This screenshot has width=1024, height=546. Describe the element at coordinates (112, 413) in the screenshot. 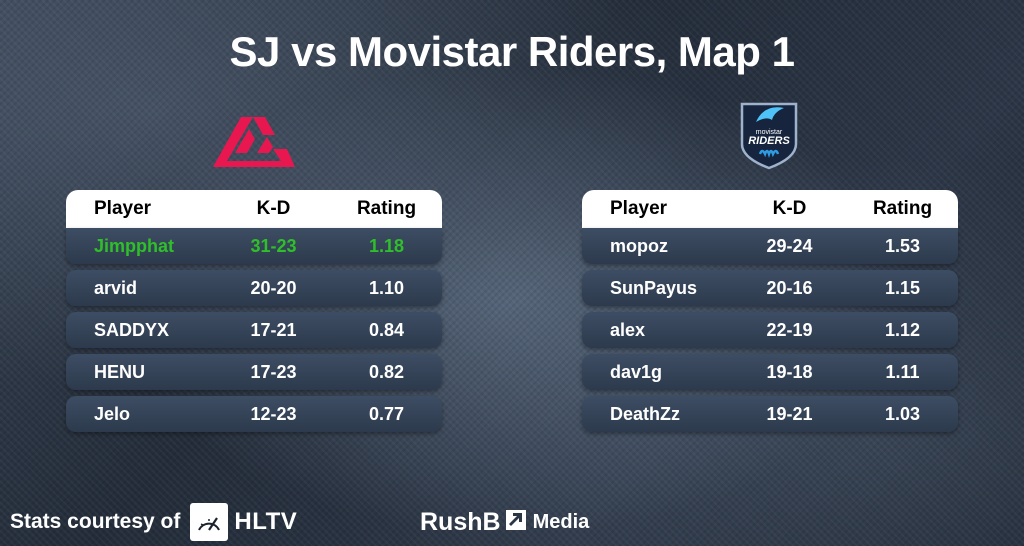

I see `player-name: Jelo` at that location.